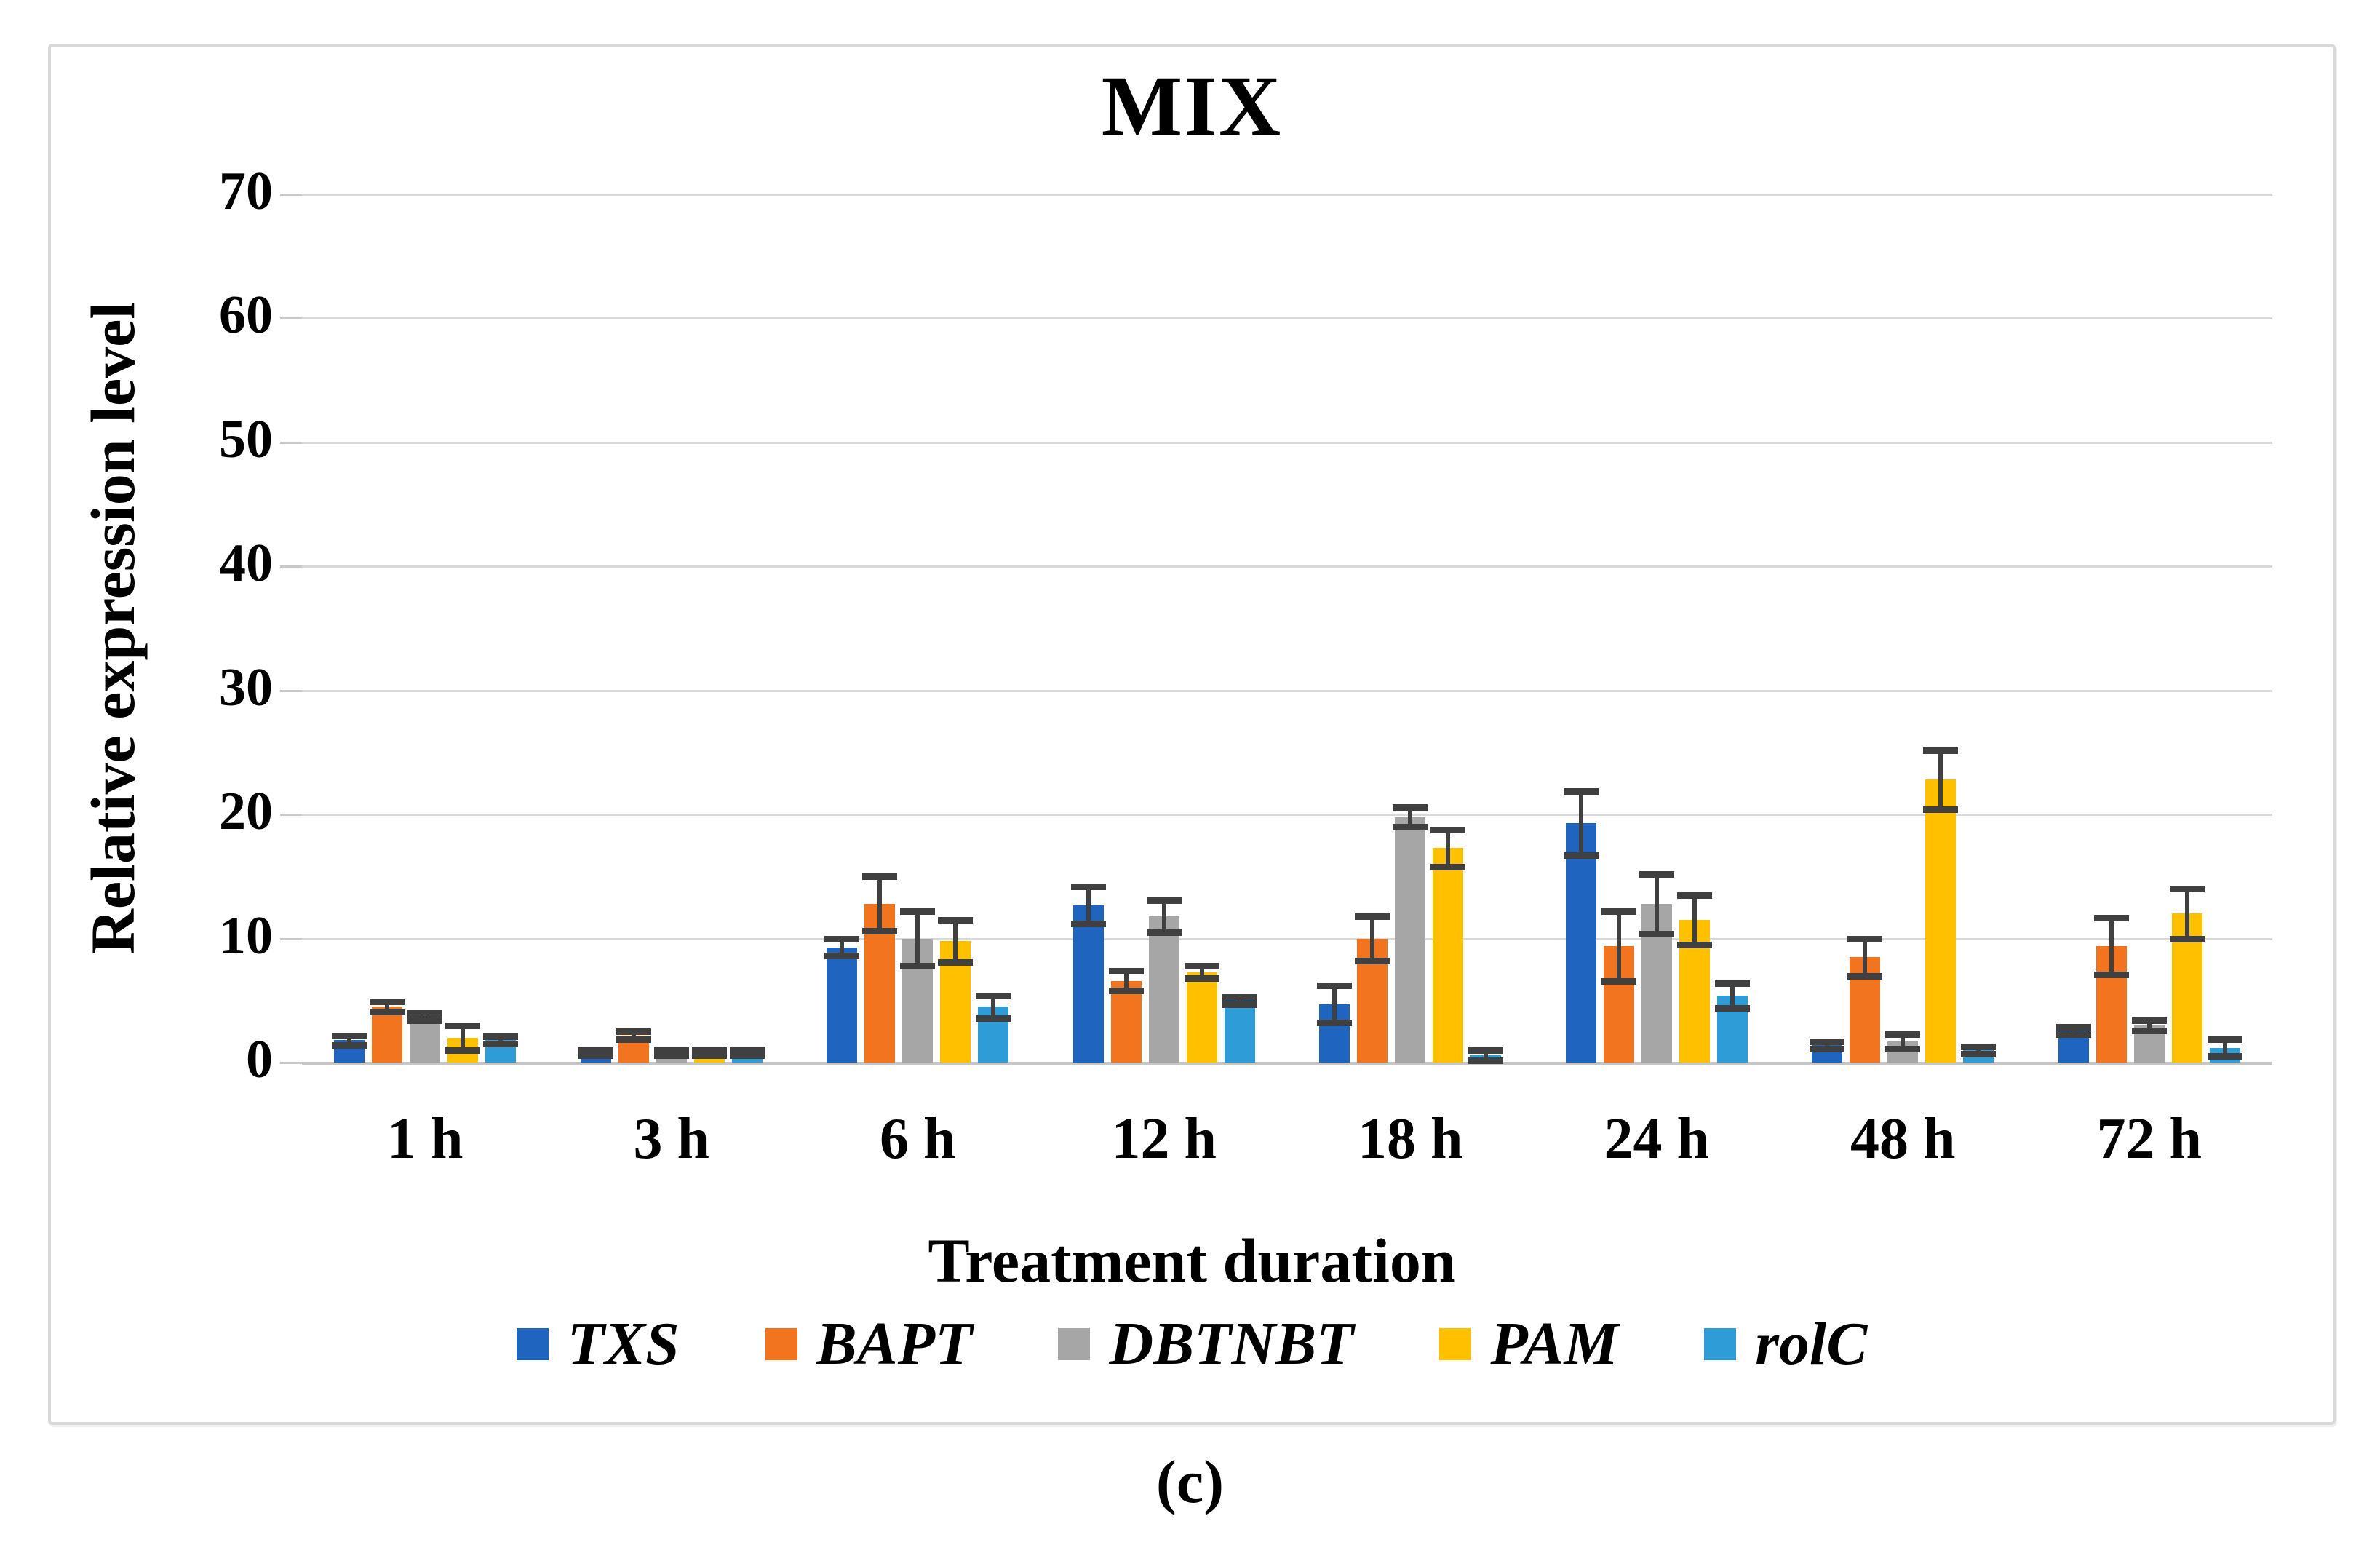  I want to click on error-cap-top-rolC-3h, so click(747, 1050).